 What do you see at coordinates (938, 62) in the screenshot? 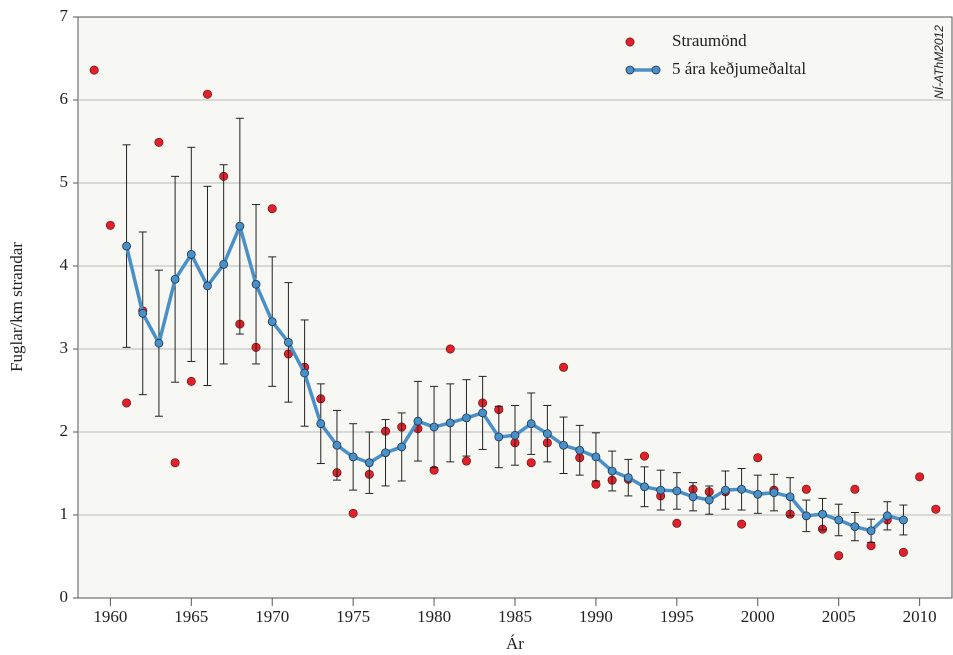
I see `watermark: NÍ-AThM2012` at bounding box center [938, 62].